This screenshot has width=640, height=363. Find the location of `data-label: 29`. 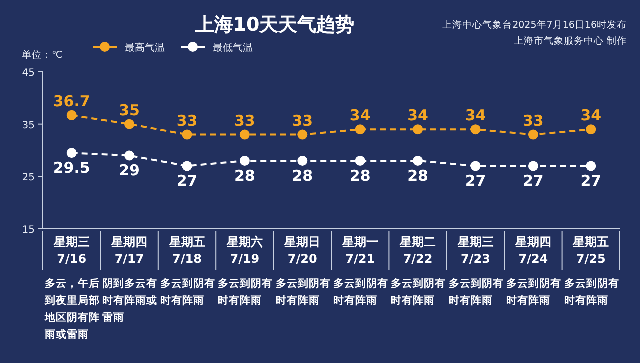

data-label: 29 is located at coordinates (129, 171).